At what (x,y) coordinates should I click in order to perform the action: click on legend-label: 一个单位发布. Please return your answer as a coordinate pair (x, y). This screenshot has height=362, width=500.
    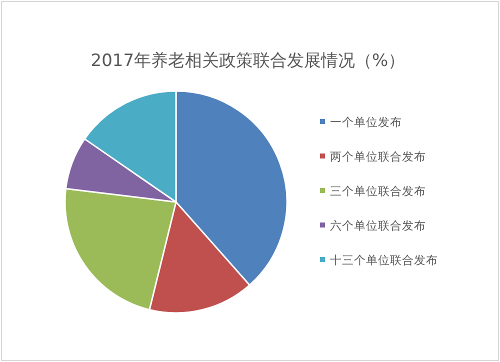
    Looking at the image, I should click on (366, 122).